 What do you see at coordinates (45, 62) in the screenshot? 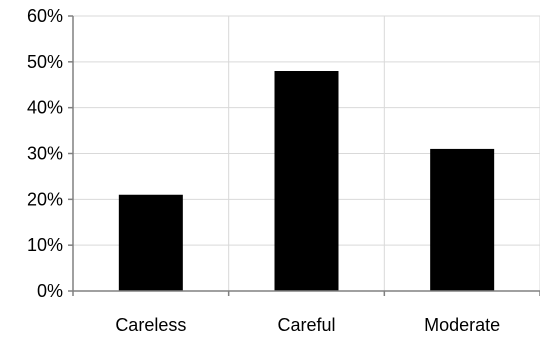
I see `y-tick-label: 50%` at bounding box center [45, 62].